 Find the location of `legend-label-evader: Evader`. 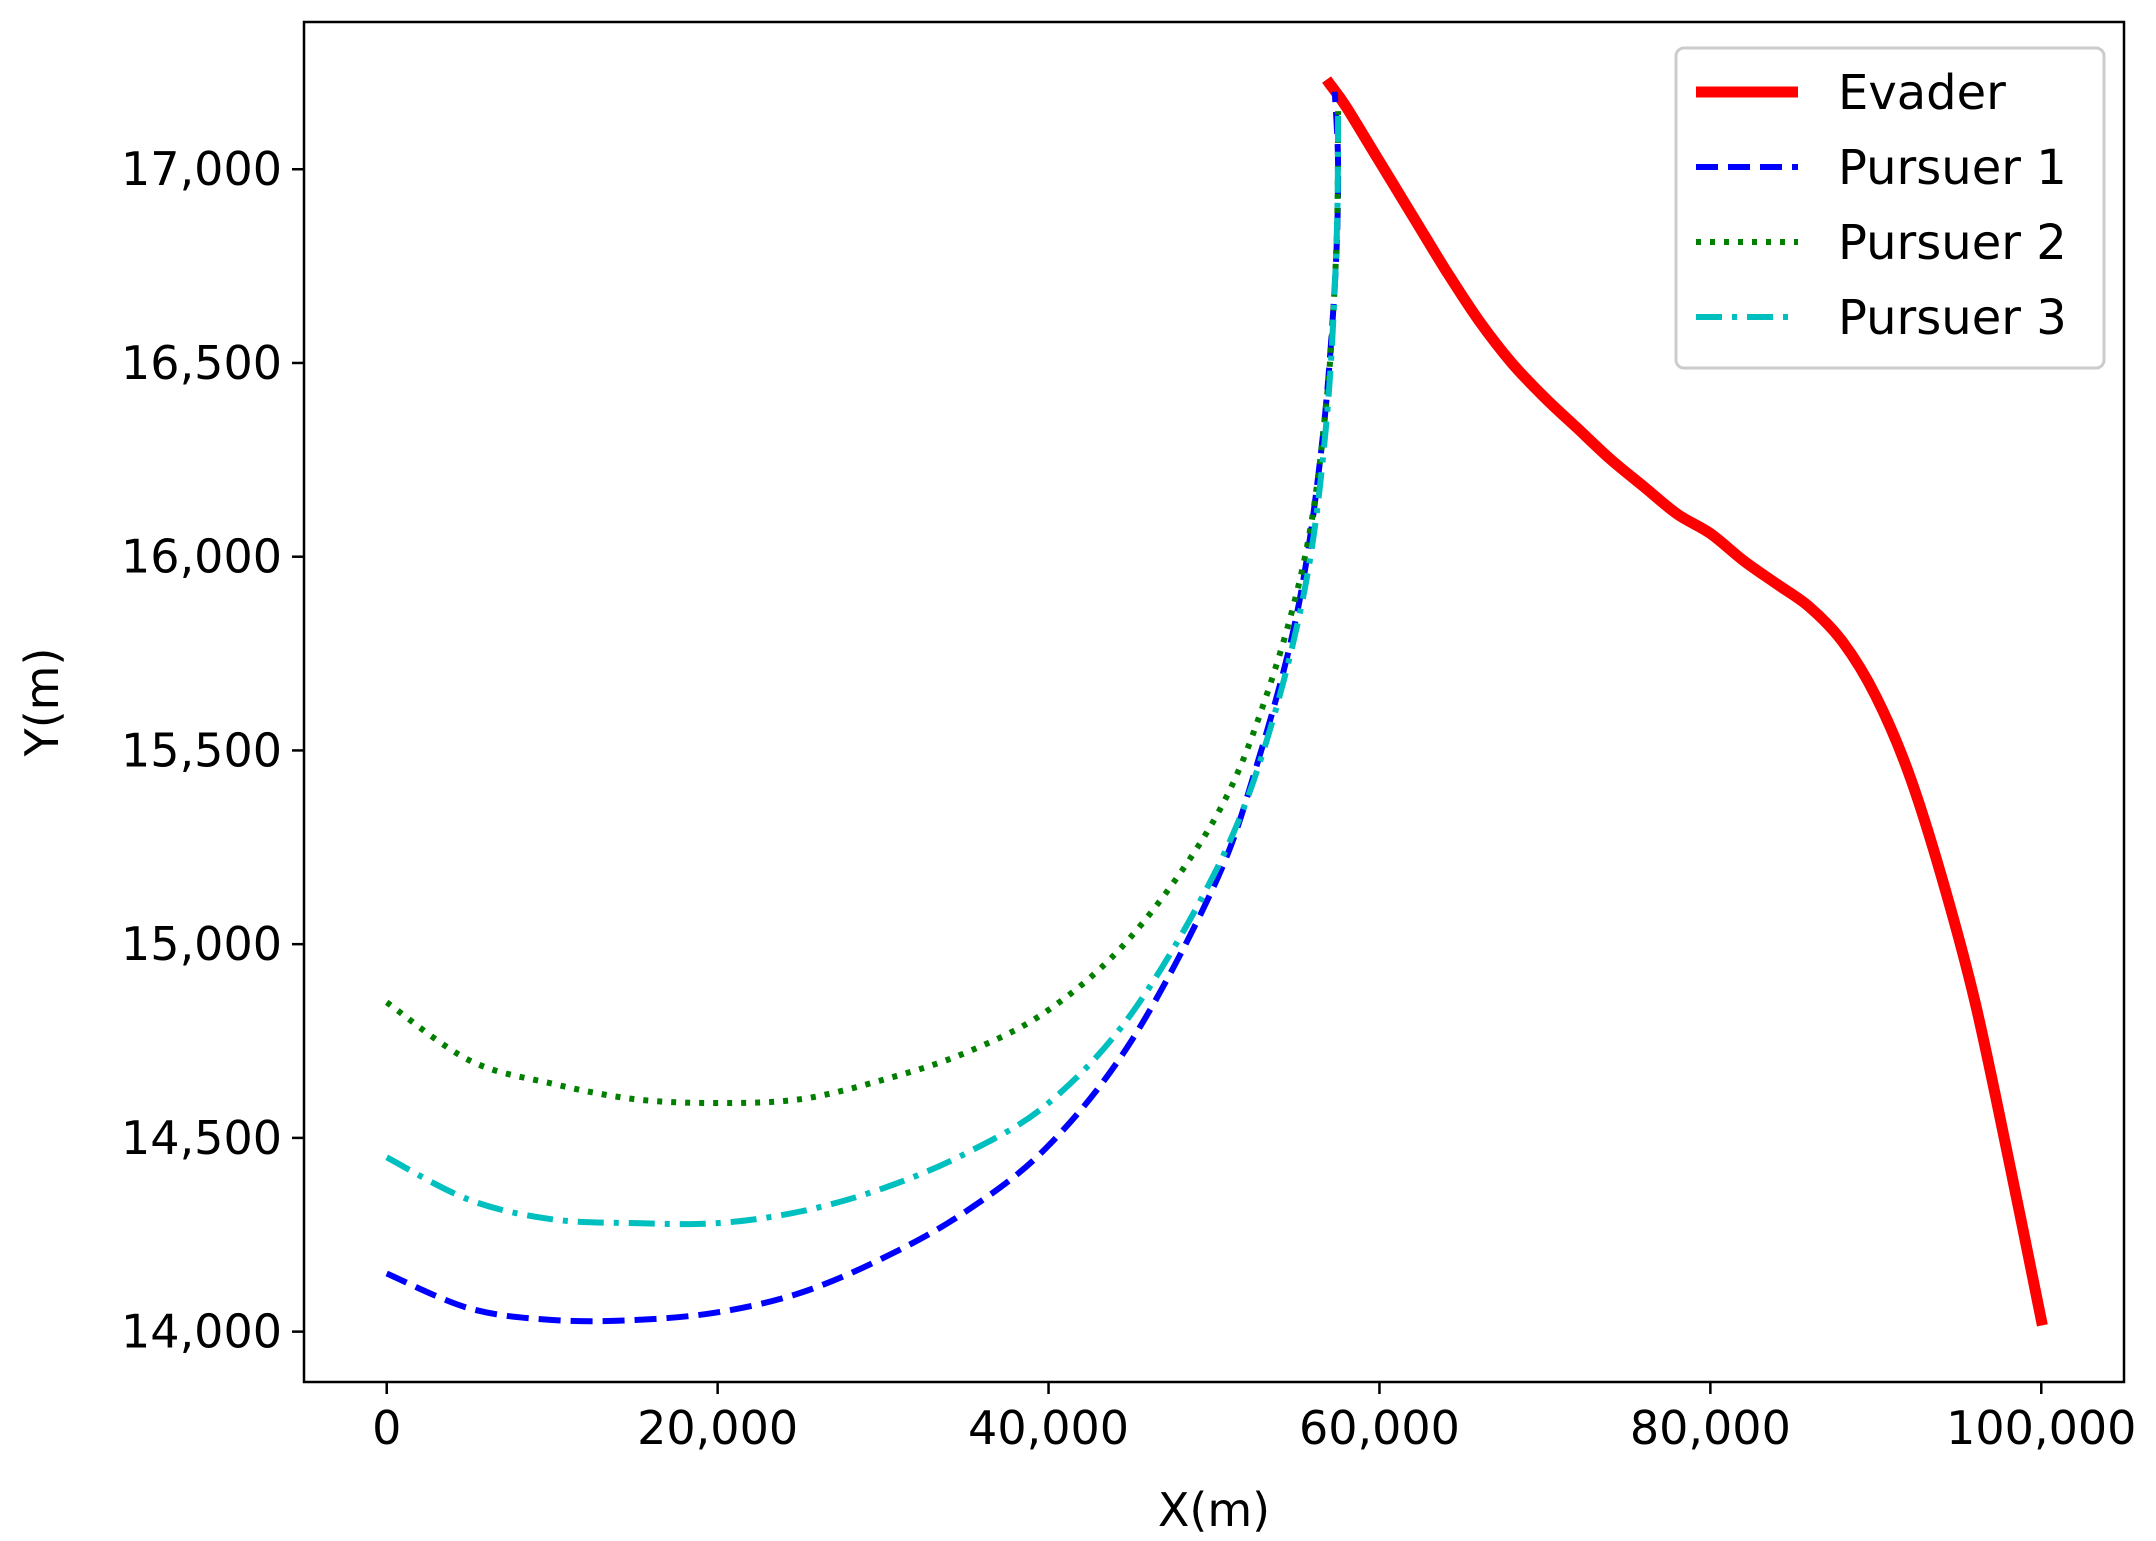

legend-label-evader: Evader is located at coordinates (1922, 93).